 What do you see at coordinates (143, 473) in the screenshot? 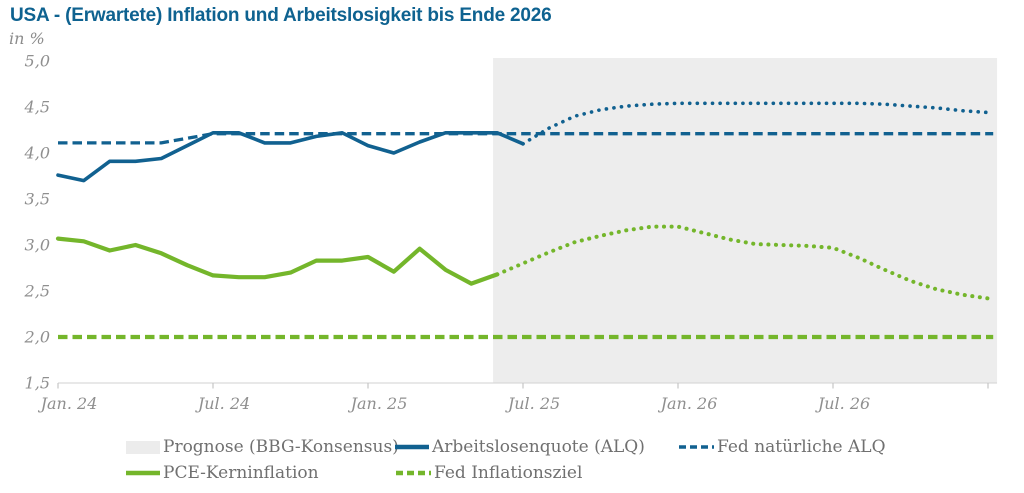
I see `solid-green-line-swatch` at bounding box center [143, 473].